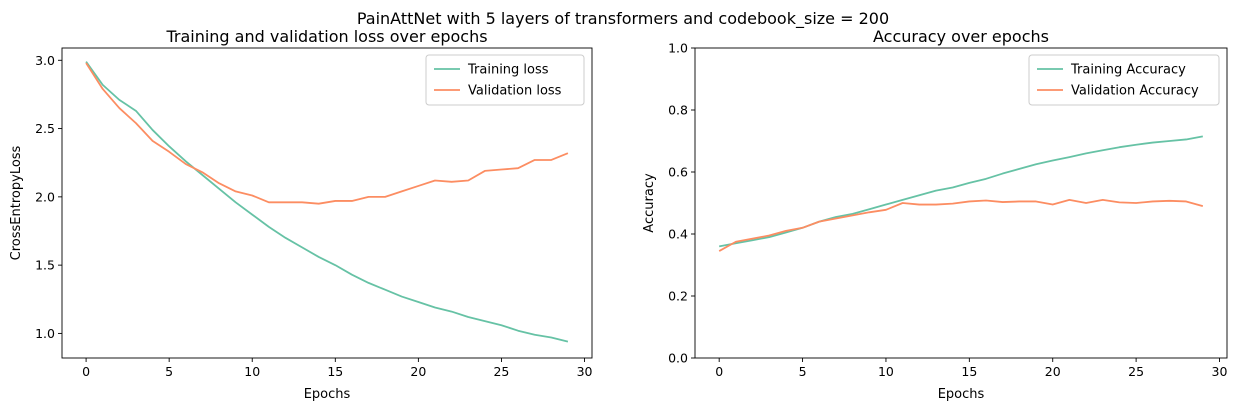  I want to click on loss-x-tick-label: 30, so click(585, 371).